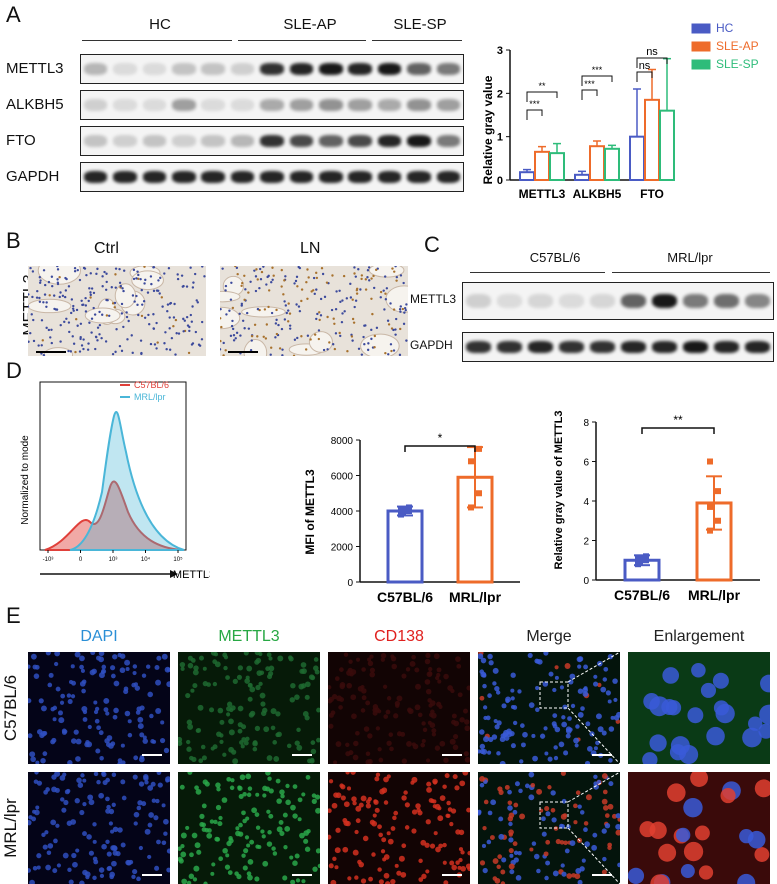 The width and height of the screenshot is (777, 884). Describe the element at coordinates (618, 347) in the screenshot. I see `blot-c-row-gapdh` at that location.